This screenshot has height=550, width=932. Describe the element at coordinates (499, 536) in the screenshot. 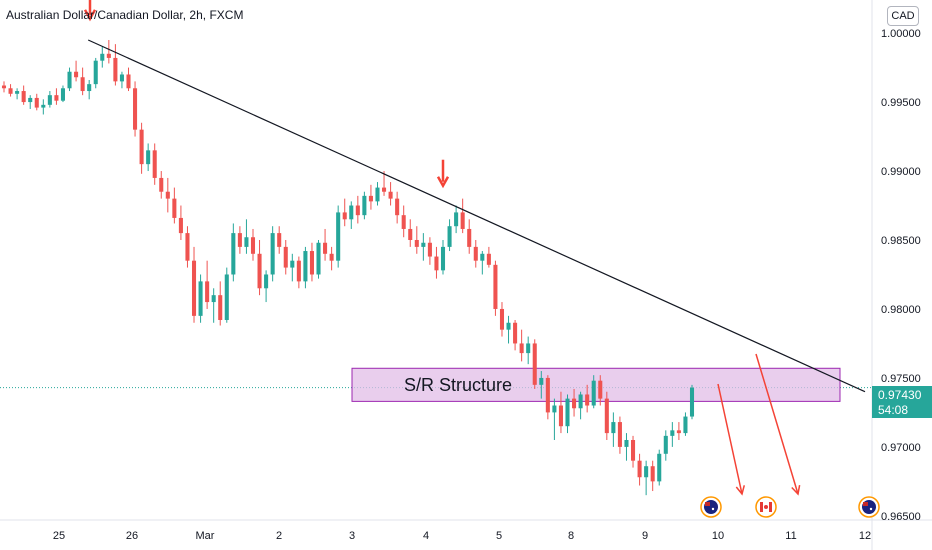

I see `x-tick-label: 5` at that location.